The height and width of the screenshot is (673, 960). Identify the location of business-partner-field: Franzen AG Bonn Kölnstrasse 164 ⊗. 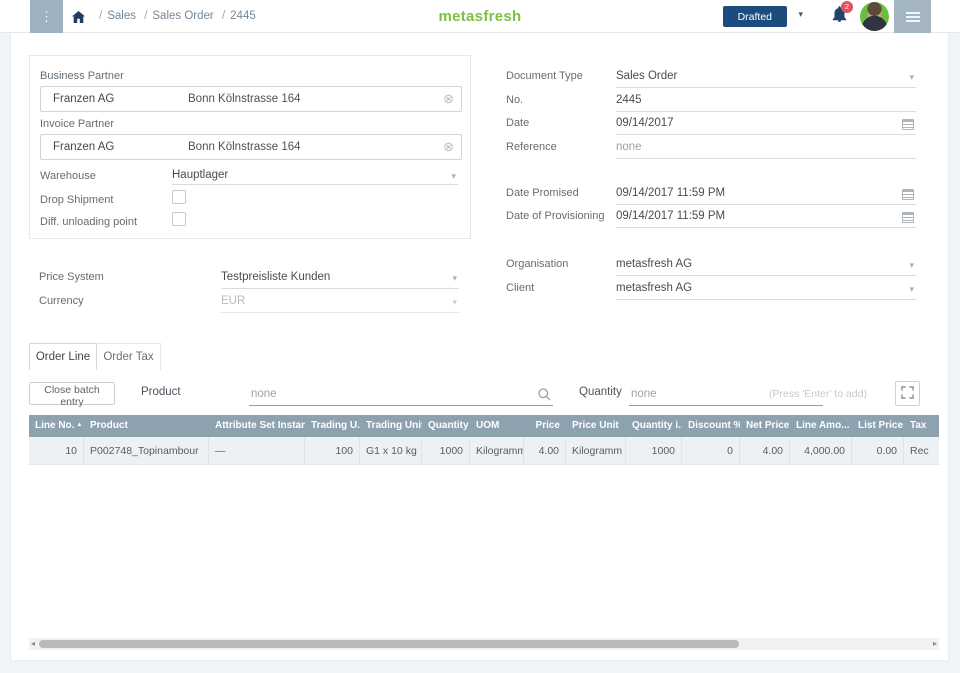
(251, 99).